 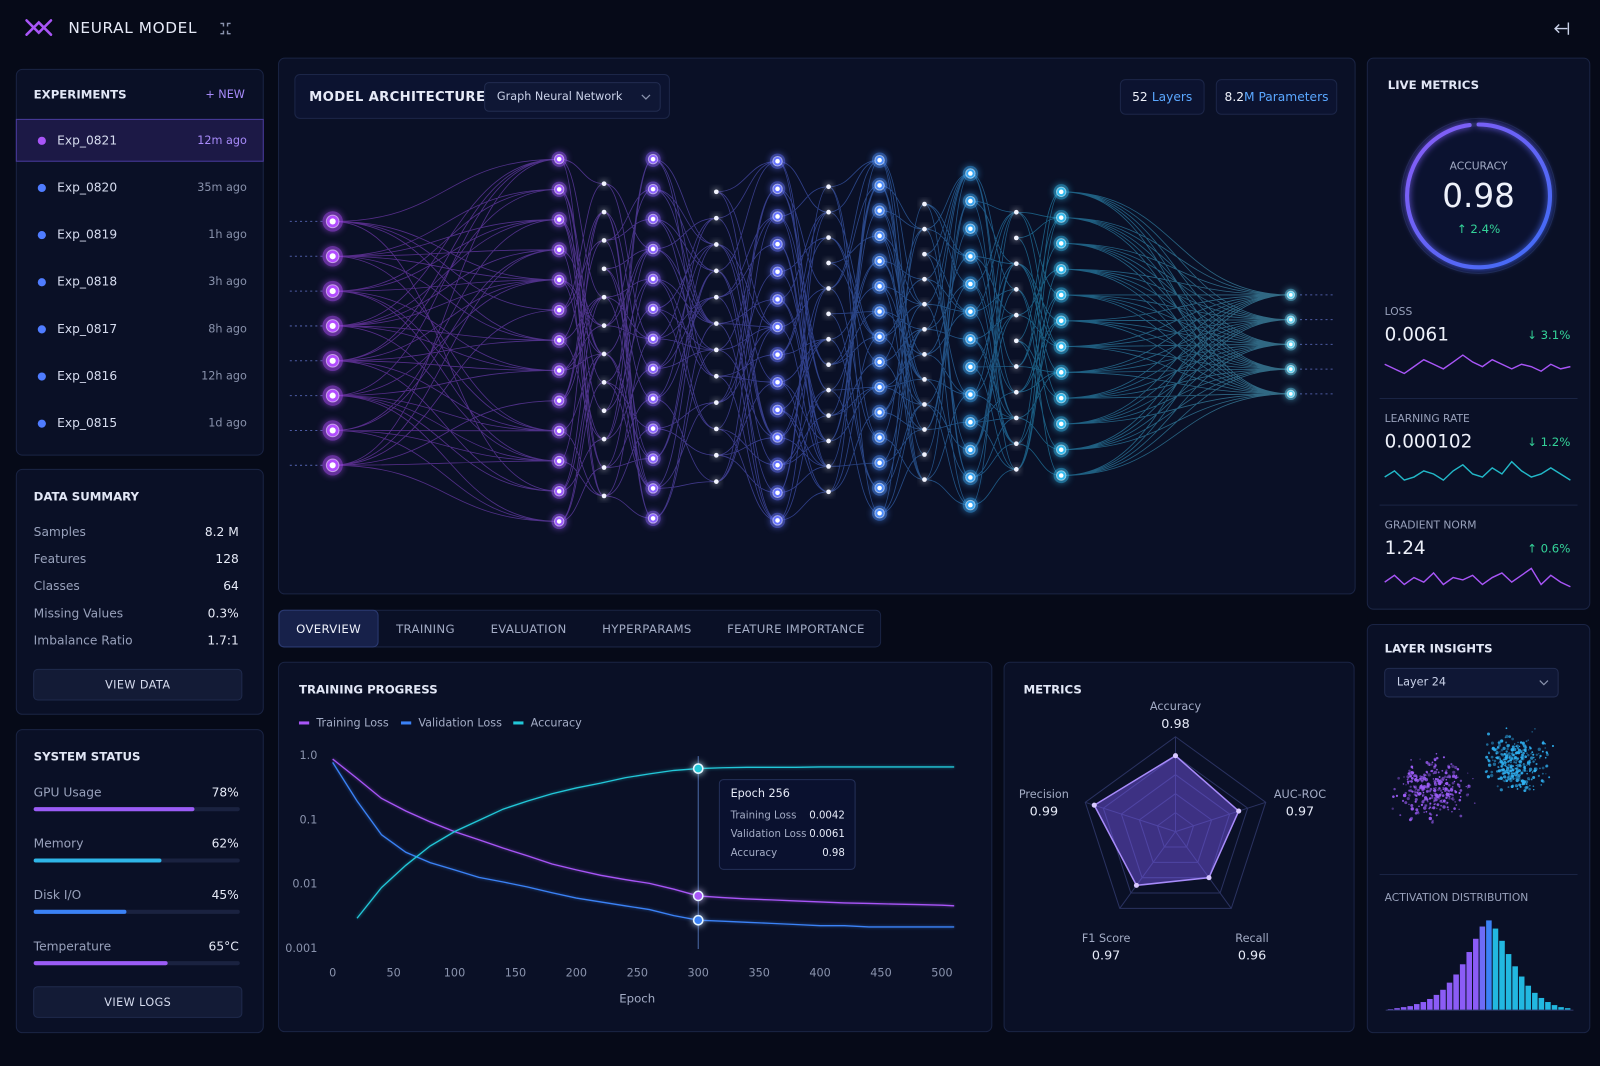 What do you see at coordinates (139, 591) in the screenshot?
I see `data-summary-panel` at bounding box center [139, 591].